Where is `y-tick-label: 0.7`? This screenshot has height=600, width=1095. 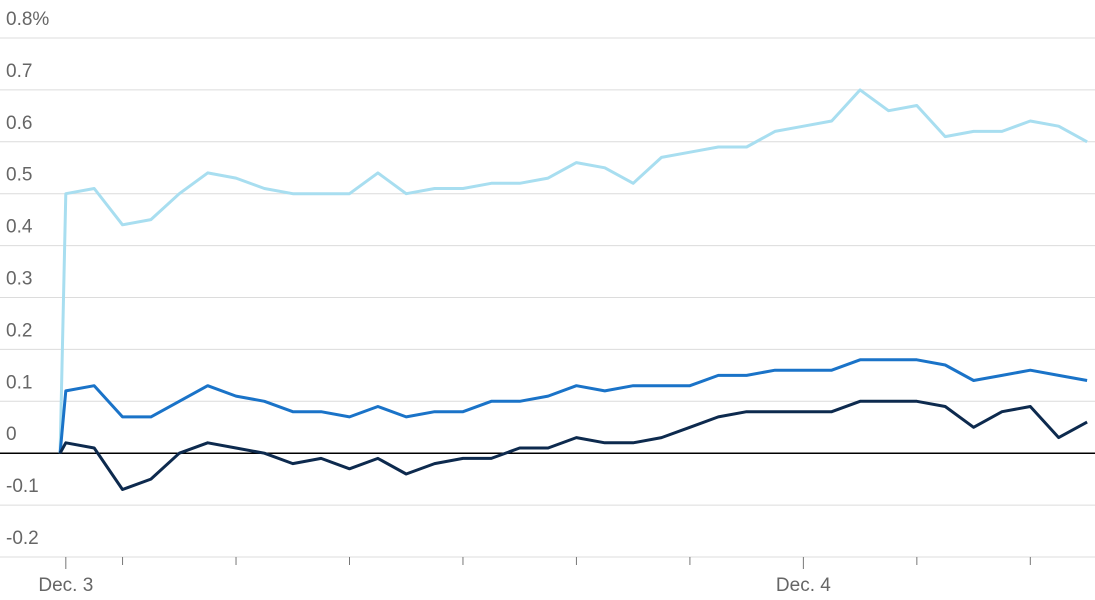
y-tick-label: 0.7 is located at coordinates (19, 71).